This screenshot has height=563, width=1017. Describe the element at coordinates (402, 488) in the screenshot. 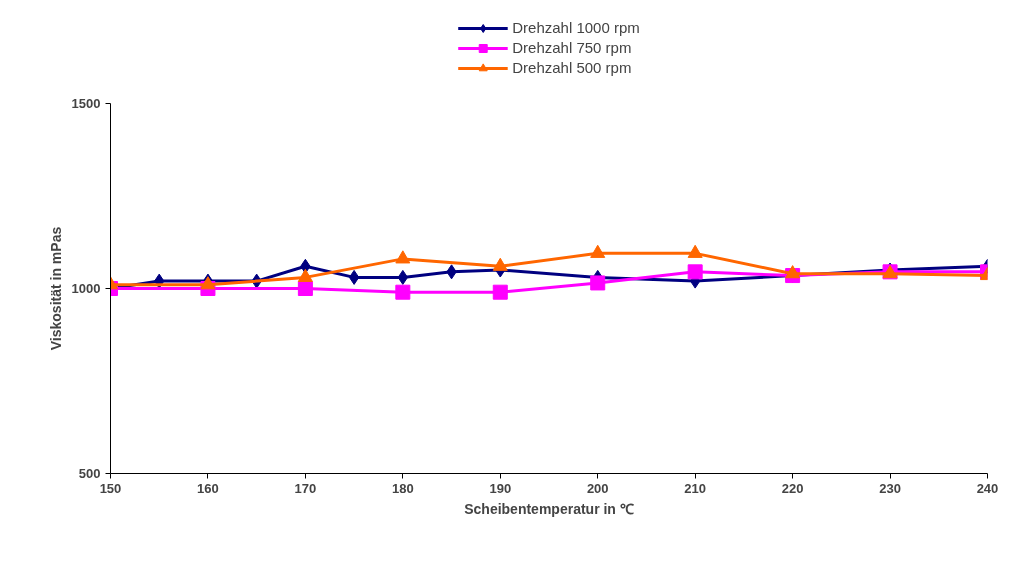

I see `x-tick-label: 180` at that location.